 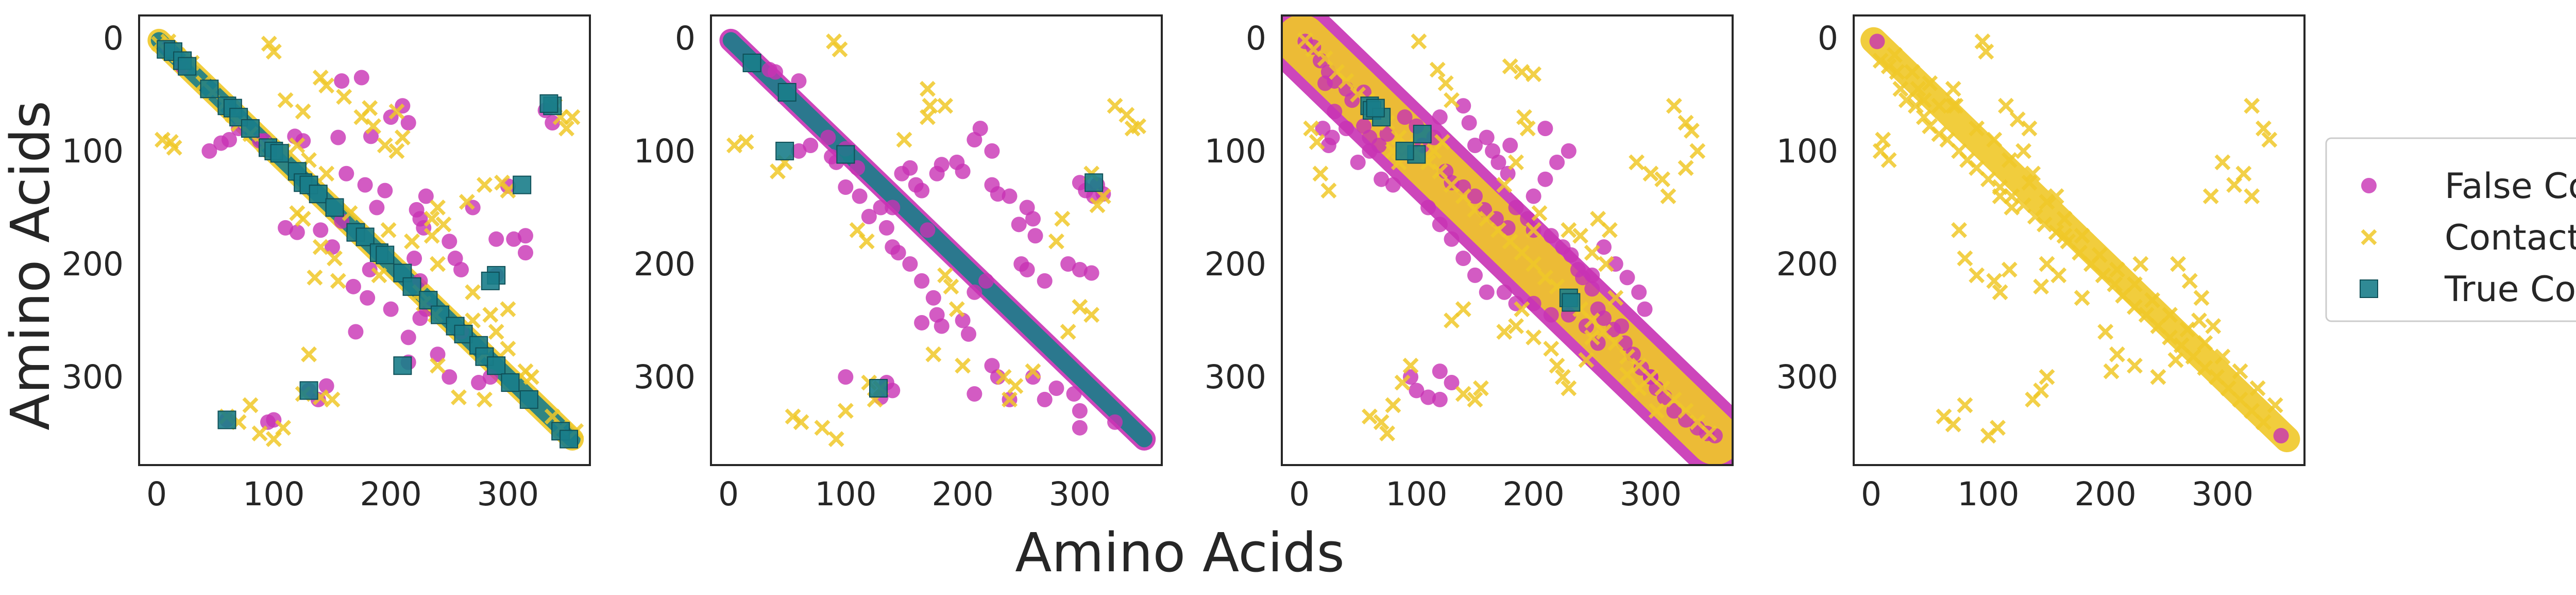 I want to click on legend-item: True Contact, so click(x=2468, y=289).